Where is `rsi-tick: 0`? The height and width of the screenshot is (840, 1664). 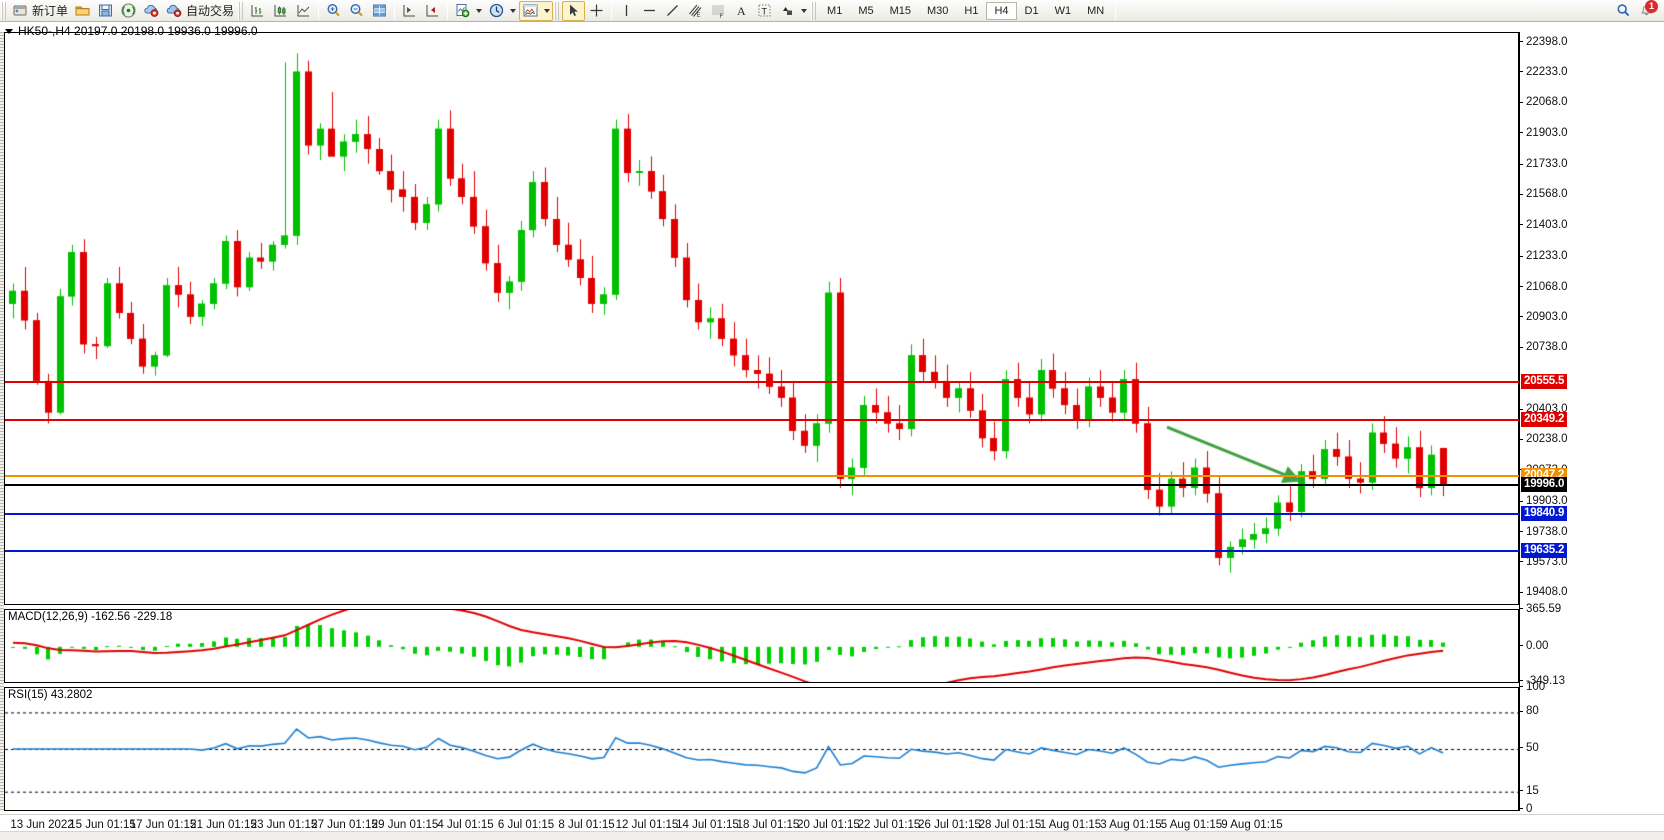 rsi-tick: 0 is located at coordinates (1525, 809).